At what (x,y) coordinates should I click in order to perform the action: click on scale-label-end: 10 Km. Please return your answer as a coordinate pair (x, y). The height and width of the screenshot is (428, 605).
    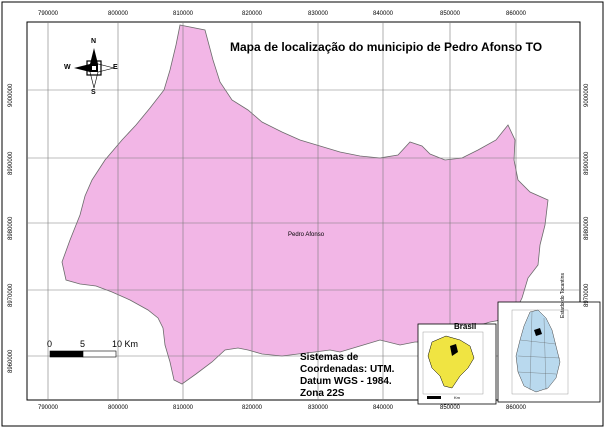
    Looking at the image, I should click on (125, 344).